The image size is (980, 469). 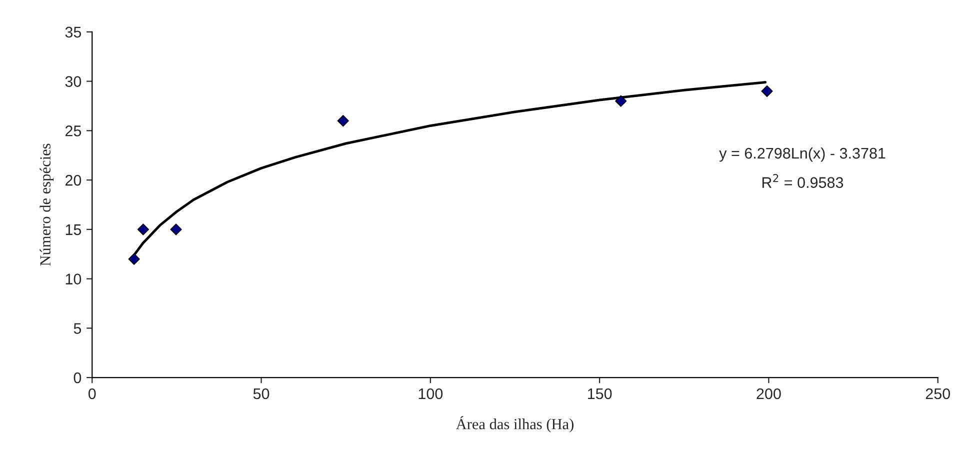 I want to click on y-tick-label: 20, so click(x=73, y=180).